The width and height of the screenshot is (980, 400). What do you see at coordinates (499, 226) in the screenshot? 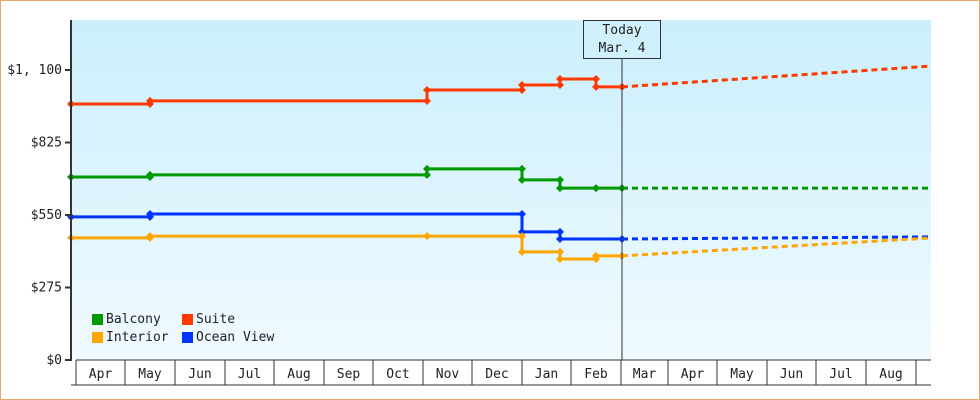
I see `series-ocean-view` at bounding box center [499, 226].